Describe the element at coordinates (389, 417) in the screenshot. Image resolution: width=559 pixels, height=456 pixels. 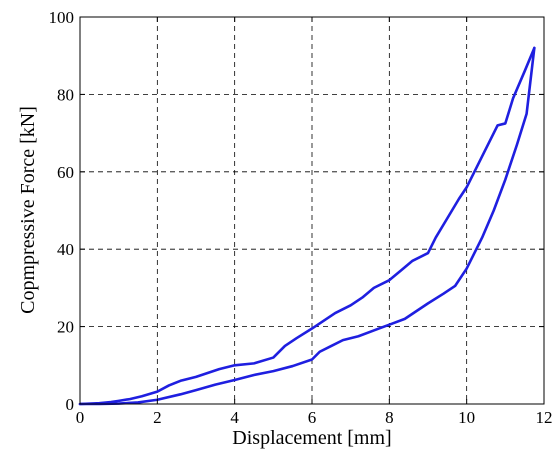
I see `x-tick-label: 8` at that location.